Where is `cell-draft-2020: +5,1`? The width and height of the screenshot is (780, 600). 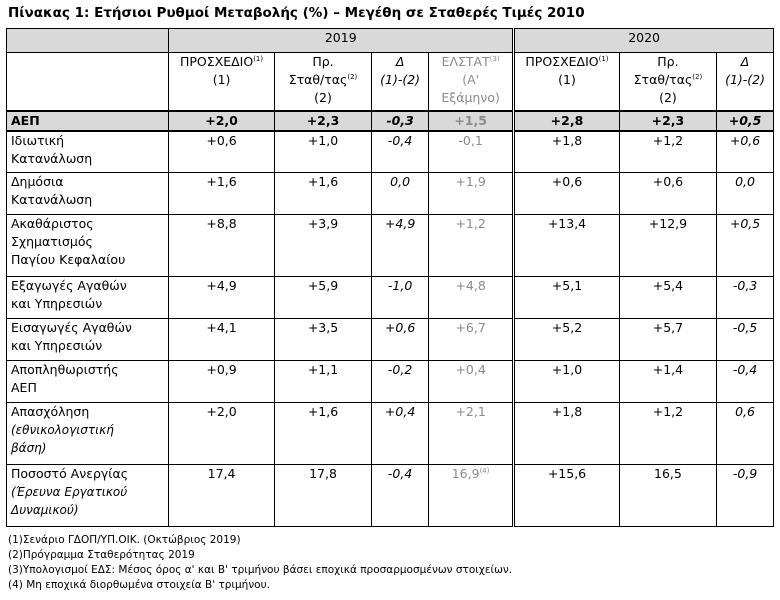
cell-draft-2020: +5,1 is located at coordinates (566, 297).